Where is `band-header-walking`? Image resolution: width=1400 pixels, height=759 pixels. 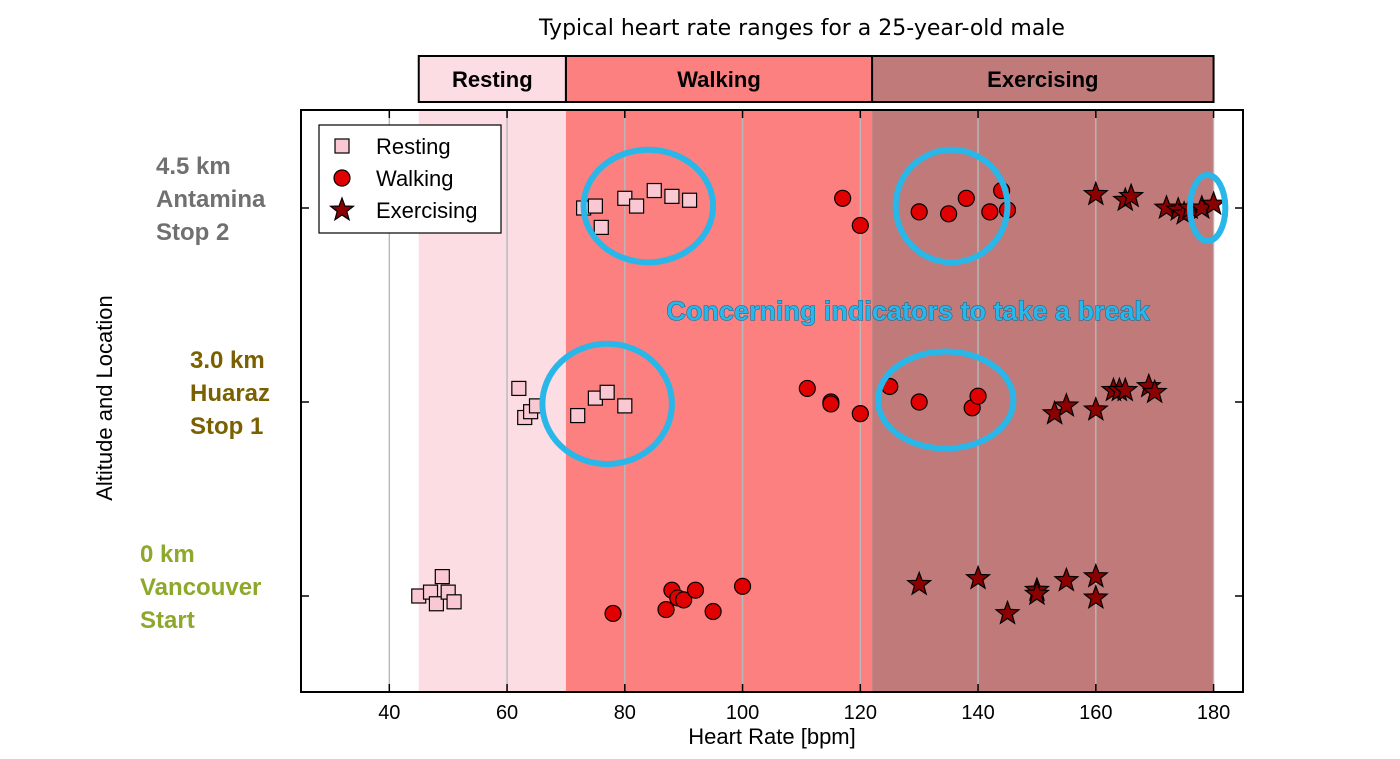 band-header-walking is located at coordinates (719, 79).